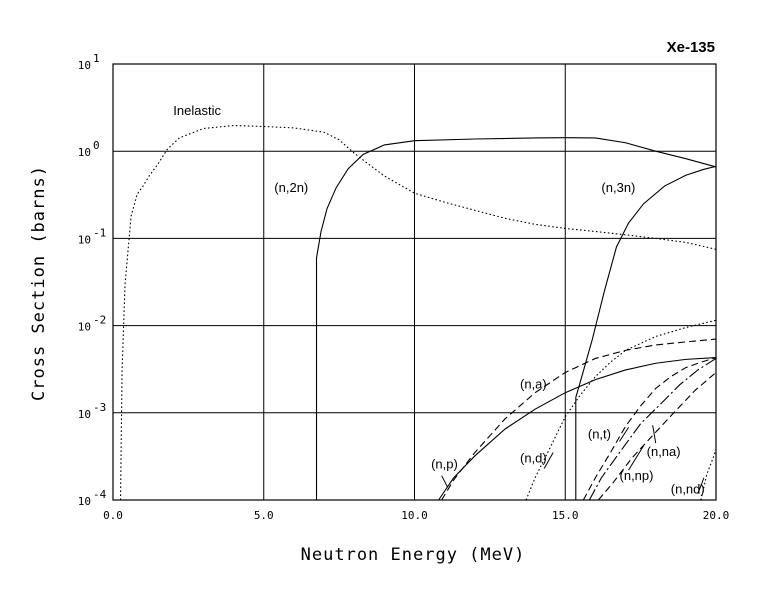 This screenshot has width=779, height=590. I want to click on x-tick-label: 10.0, so click(414, 515).